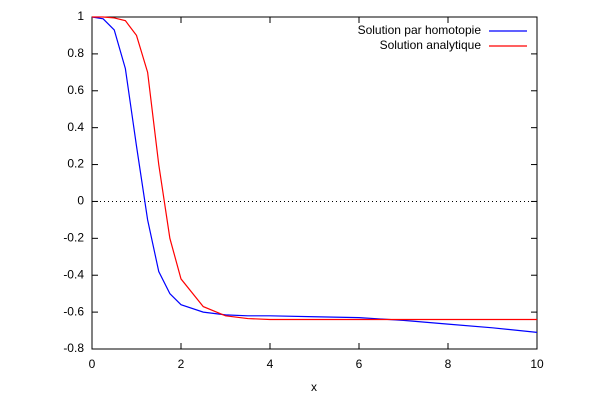 The height and width of the screenshot is (400, 600). What do you see at coordinates (73, 274) in the screenshot?
I see `y-tick-label: -0.4` at bounding box center [73, 274].